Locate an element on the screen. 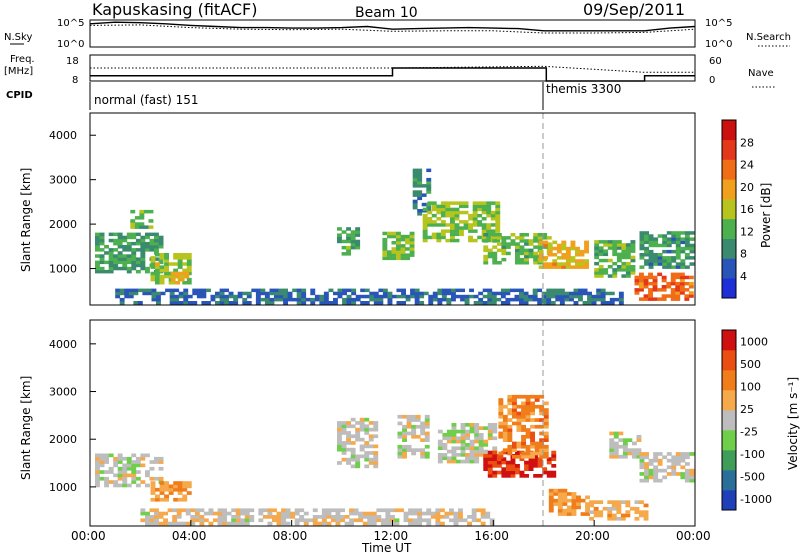 The image size is (800, 554). beam-title: Beam 10 is located at coordinates (386, 13).